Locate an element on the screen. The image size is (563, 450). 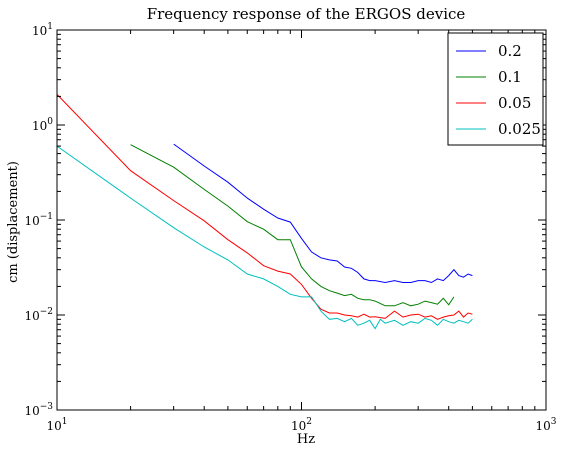
y-tick-label-1: 10⁻² is located at coordinates (38, 315).